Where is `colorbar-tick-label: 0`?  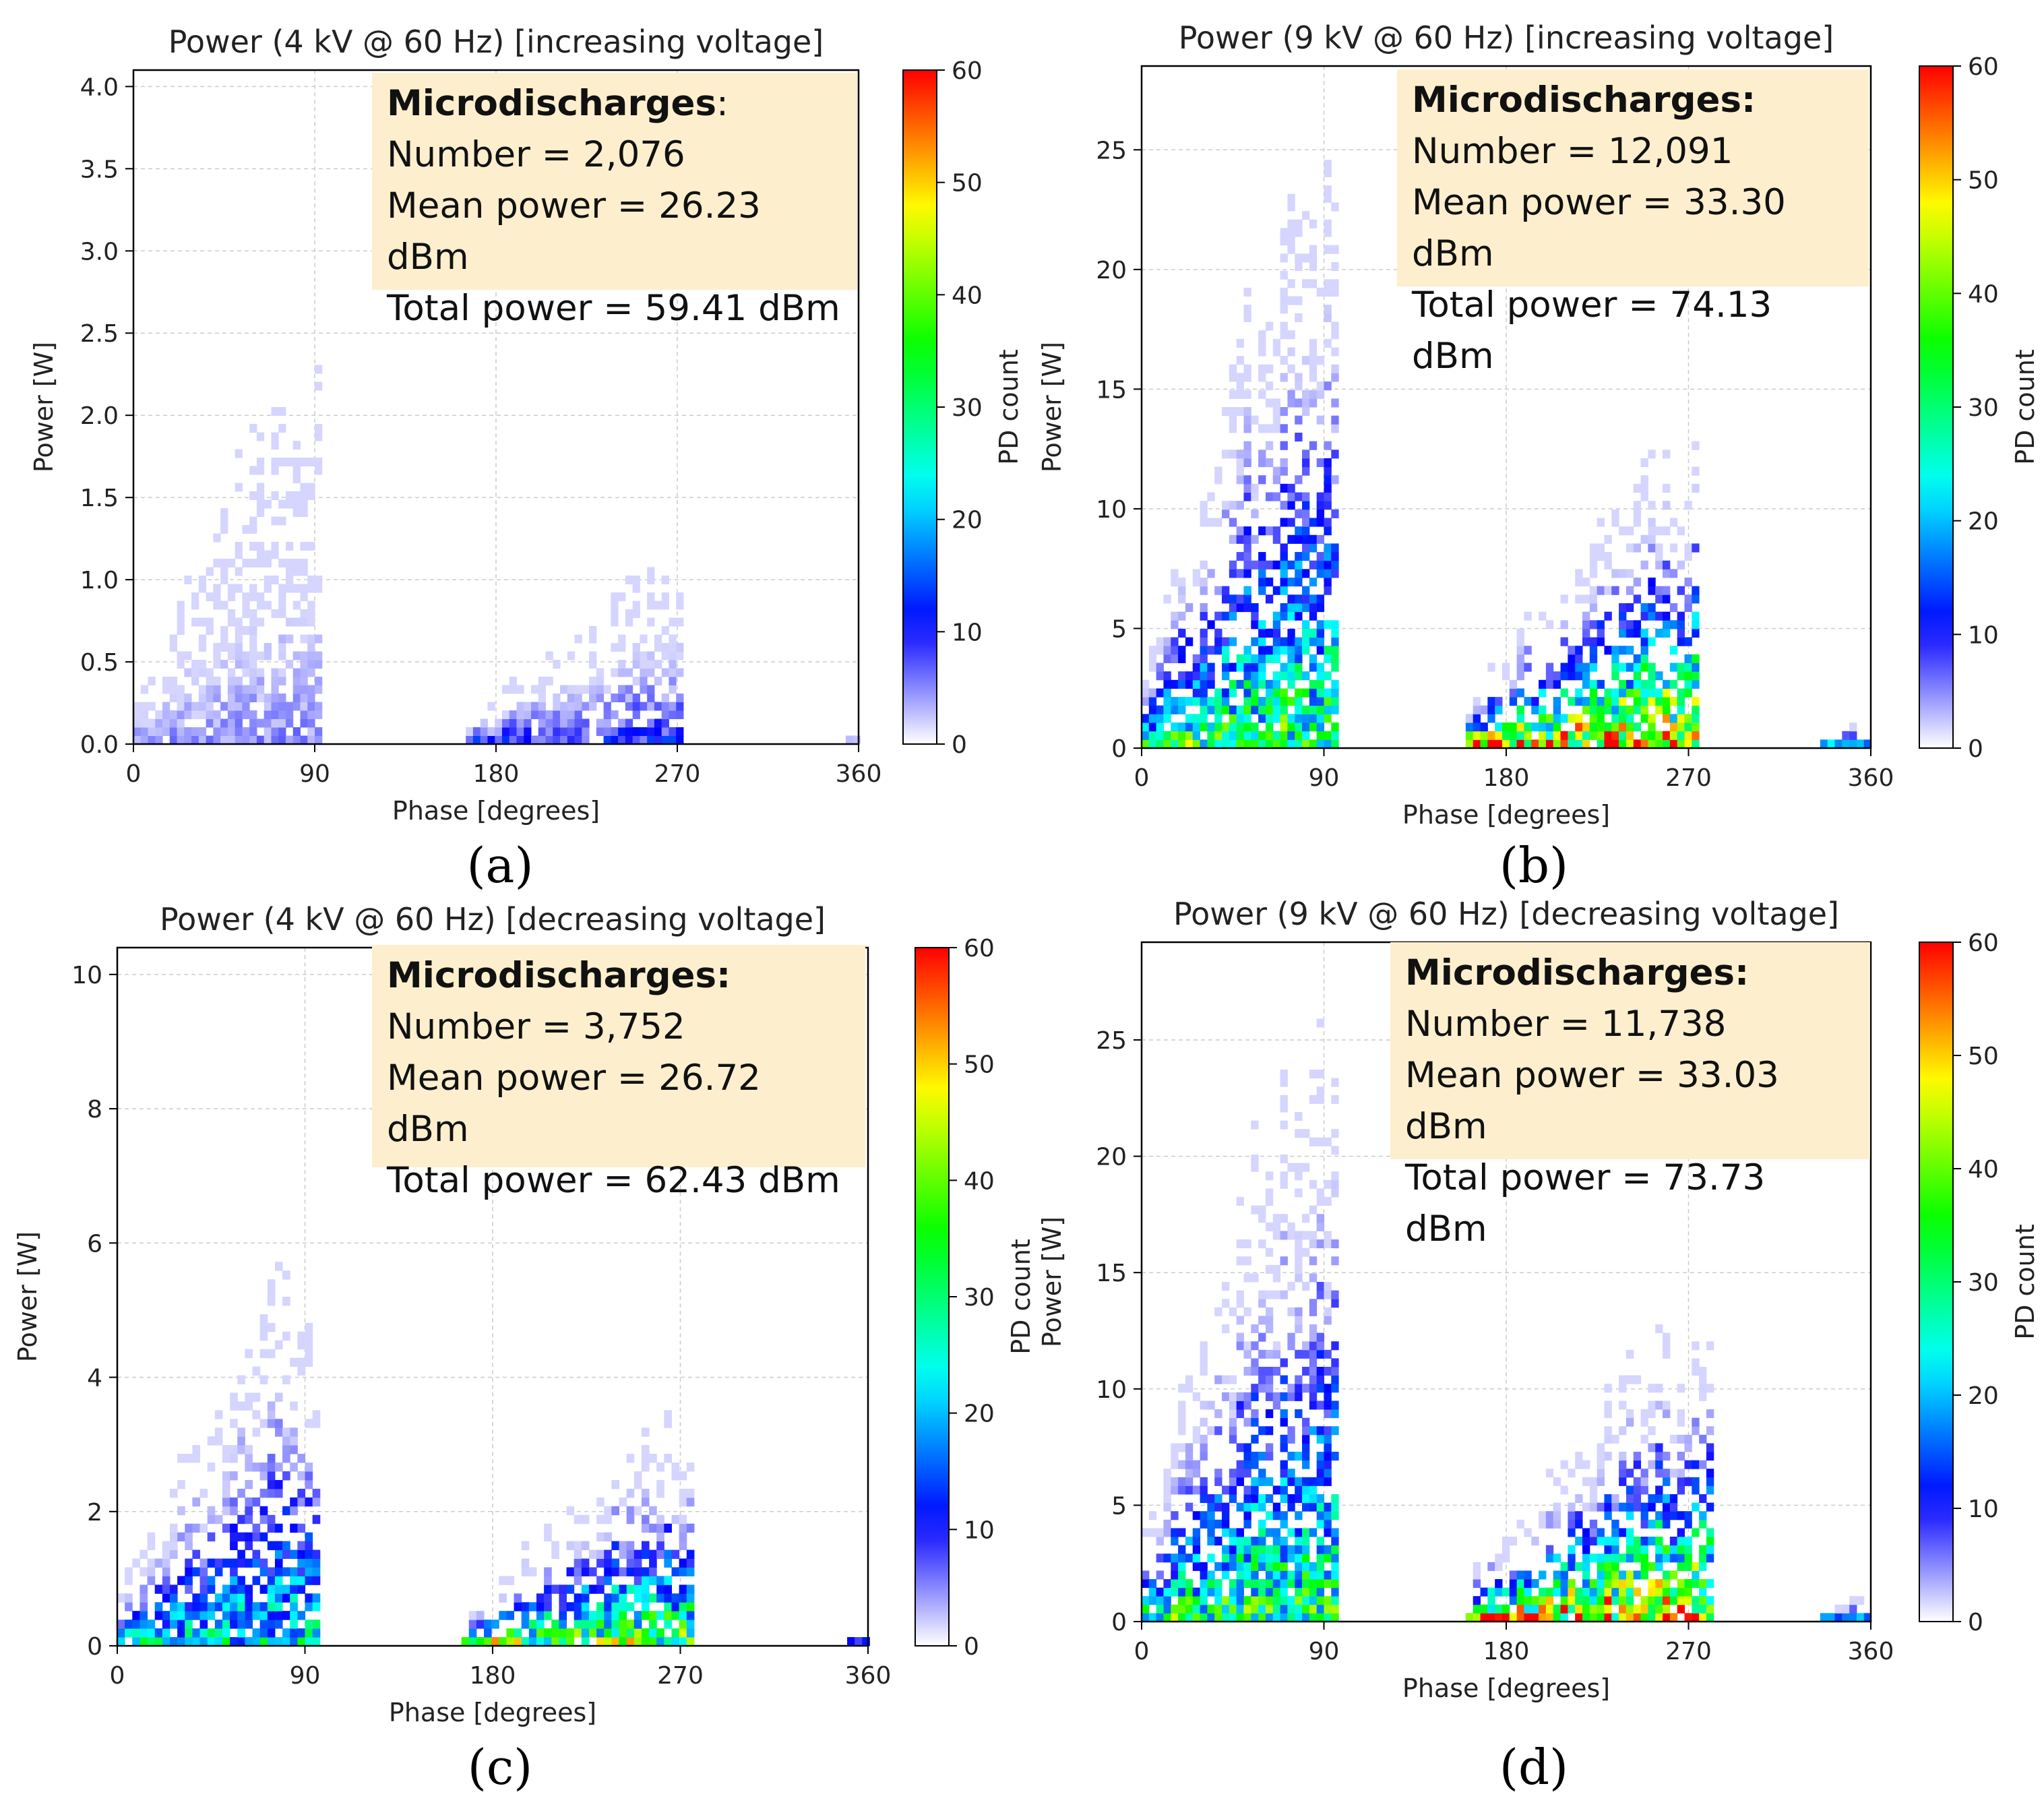
colorbar-tick-label: 0 is located at coordinates (1975, 1622).